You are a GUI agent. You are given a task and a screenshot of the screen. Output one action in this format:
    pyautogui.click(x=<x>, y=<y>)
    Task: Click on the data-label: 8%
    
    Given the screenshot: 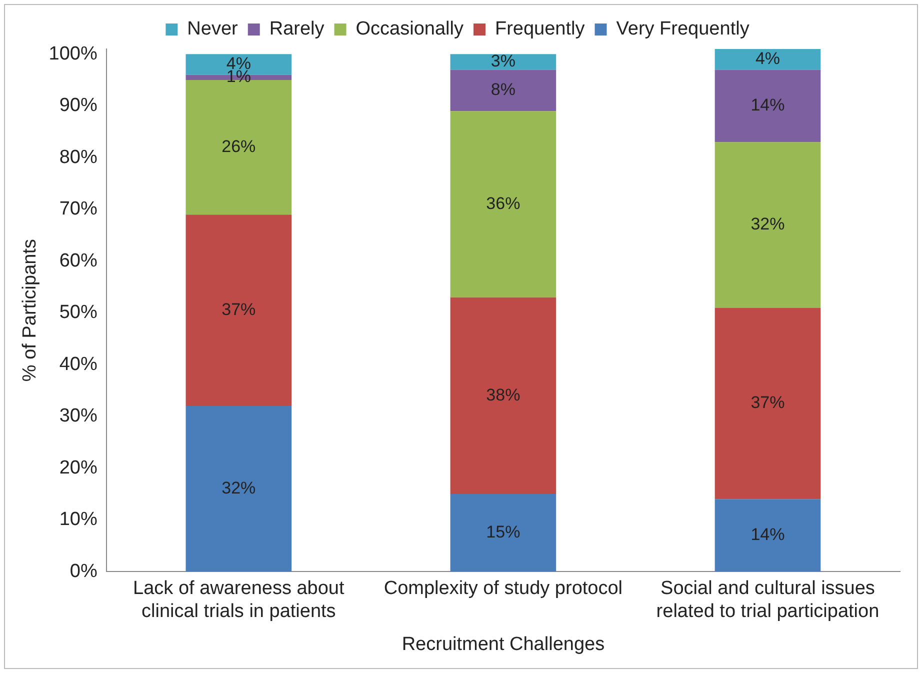 What is the action you would take?
    pyautogui.click(x=503, y=90)
    